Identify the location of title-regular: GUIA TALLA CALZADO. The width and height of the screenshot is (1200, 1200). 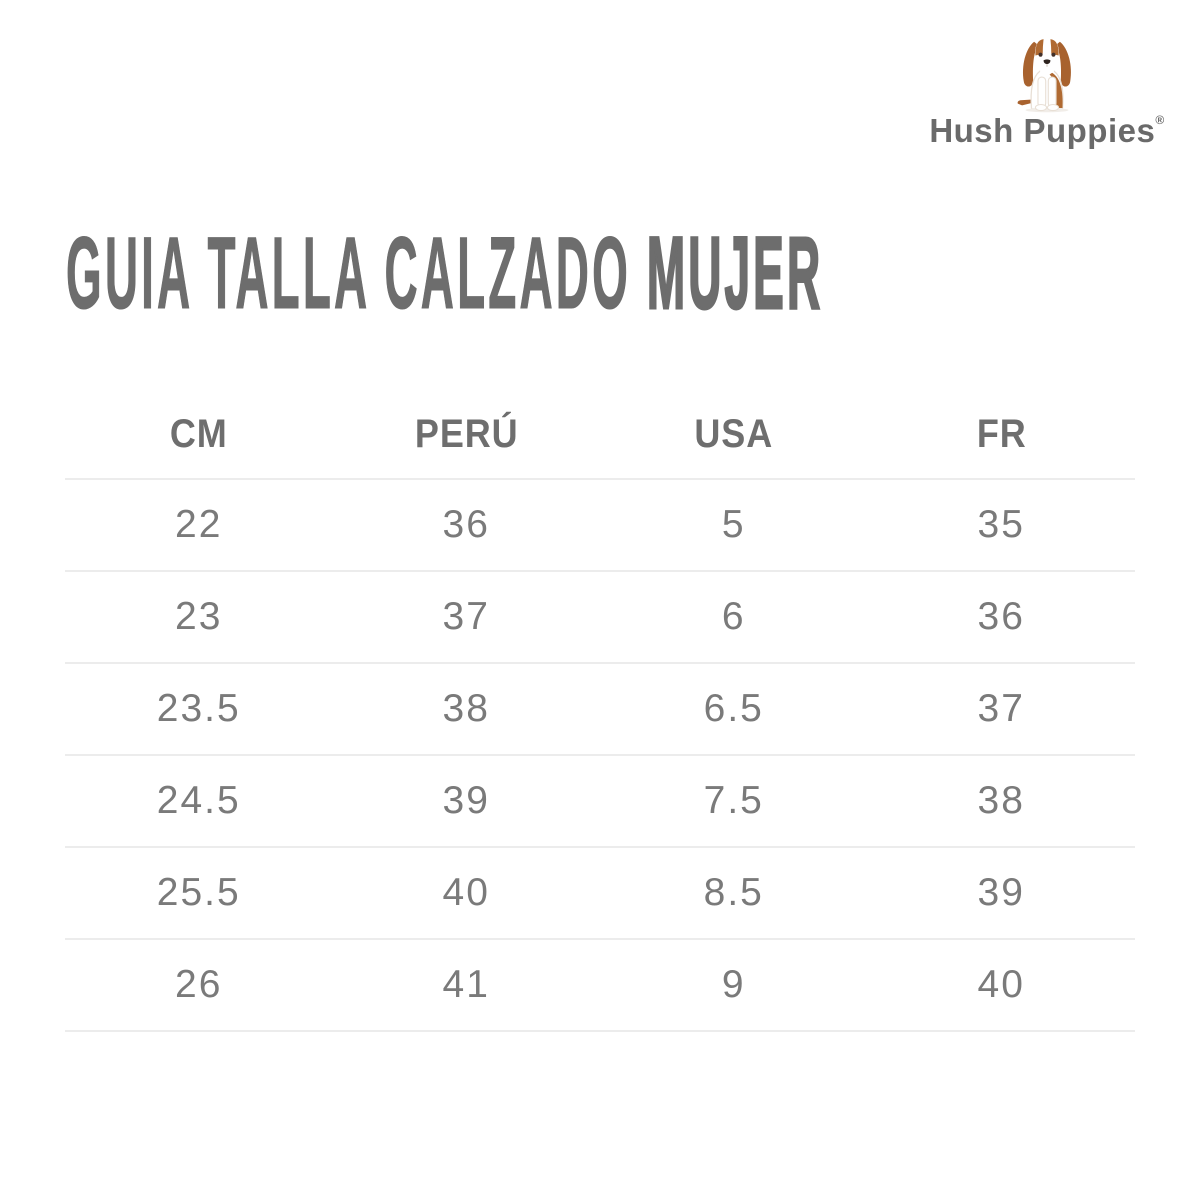
(348, 273).